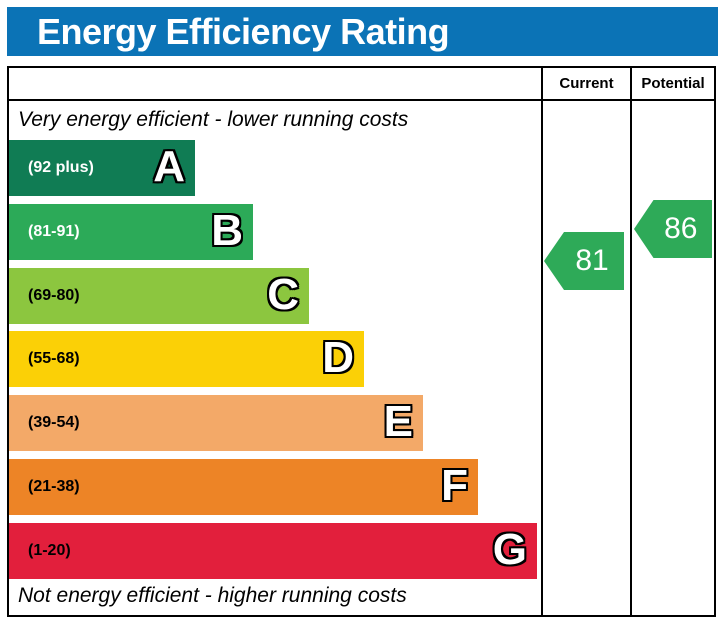  Describe the element at coordinates (361, 100) in the screenshot. I see `header-divider-line` at that location.